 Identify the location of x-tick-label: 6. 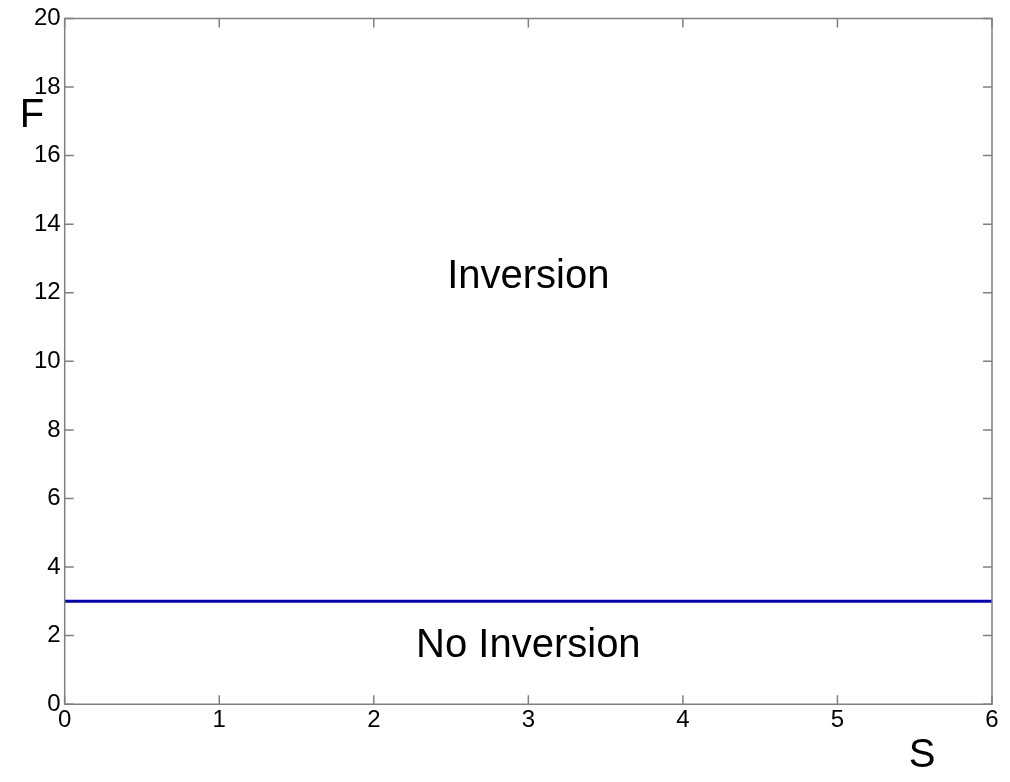
(992, 719).